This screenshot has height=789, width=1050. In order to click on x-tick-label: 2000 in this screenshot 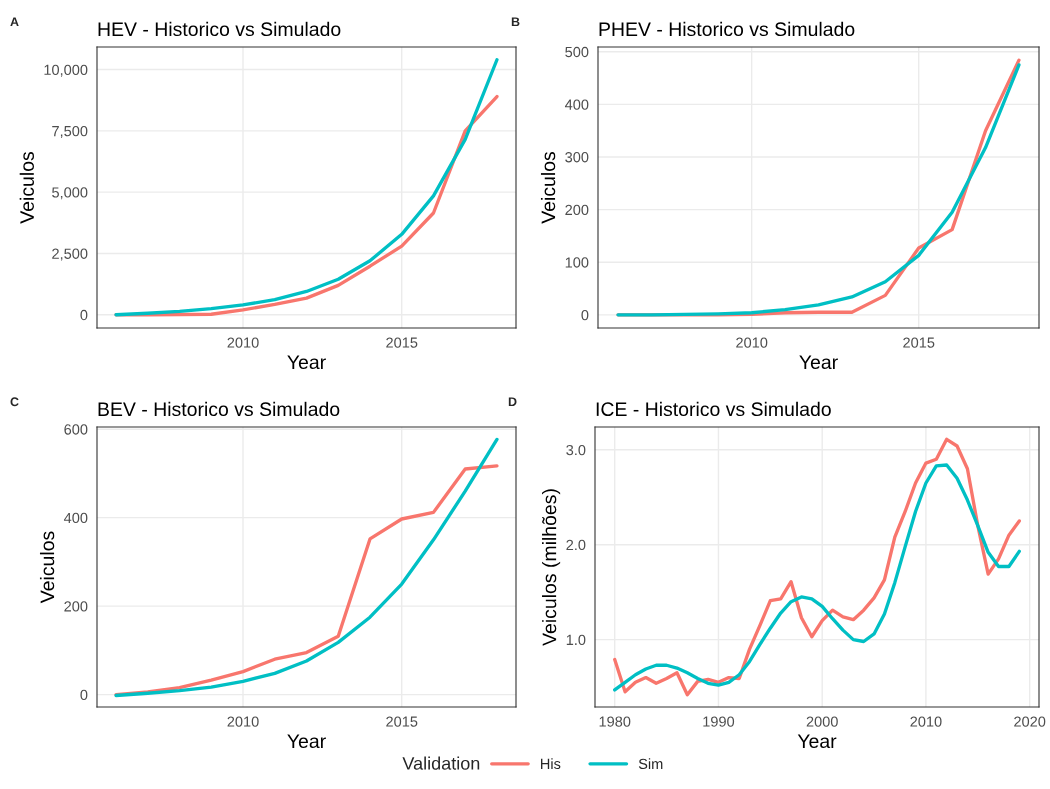, I will do `click(822, 721)`.